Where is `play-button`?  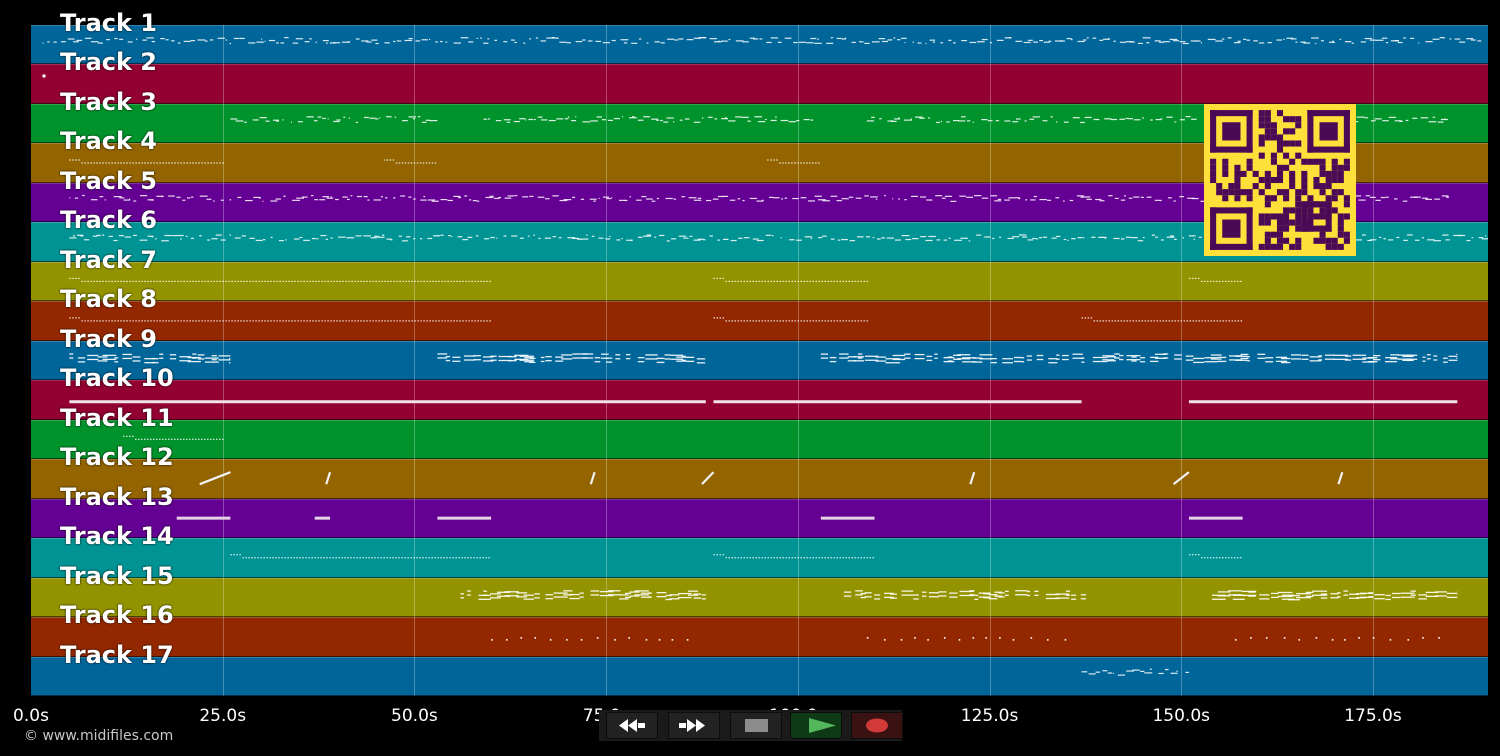
play-button is located at coordinates (816, 725).